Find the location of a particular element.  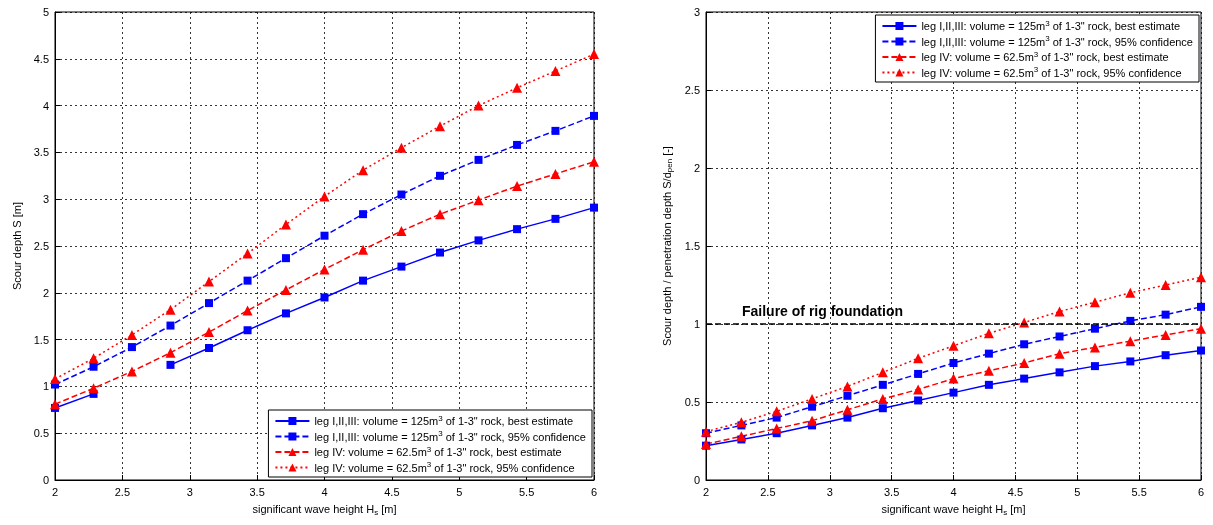

x-tick-label: 5 is located at coordinates (459, 491).